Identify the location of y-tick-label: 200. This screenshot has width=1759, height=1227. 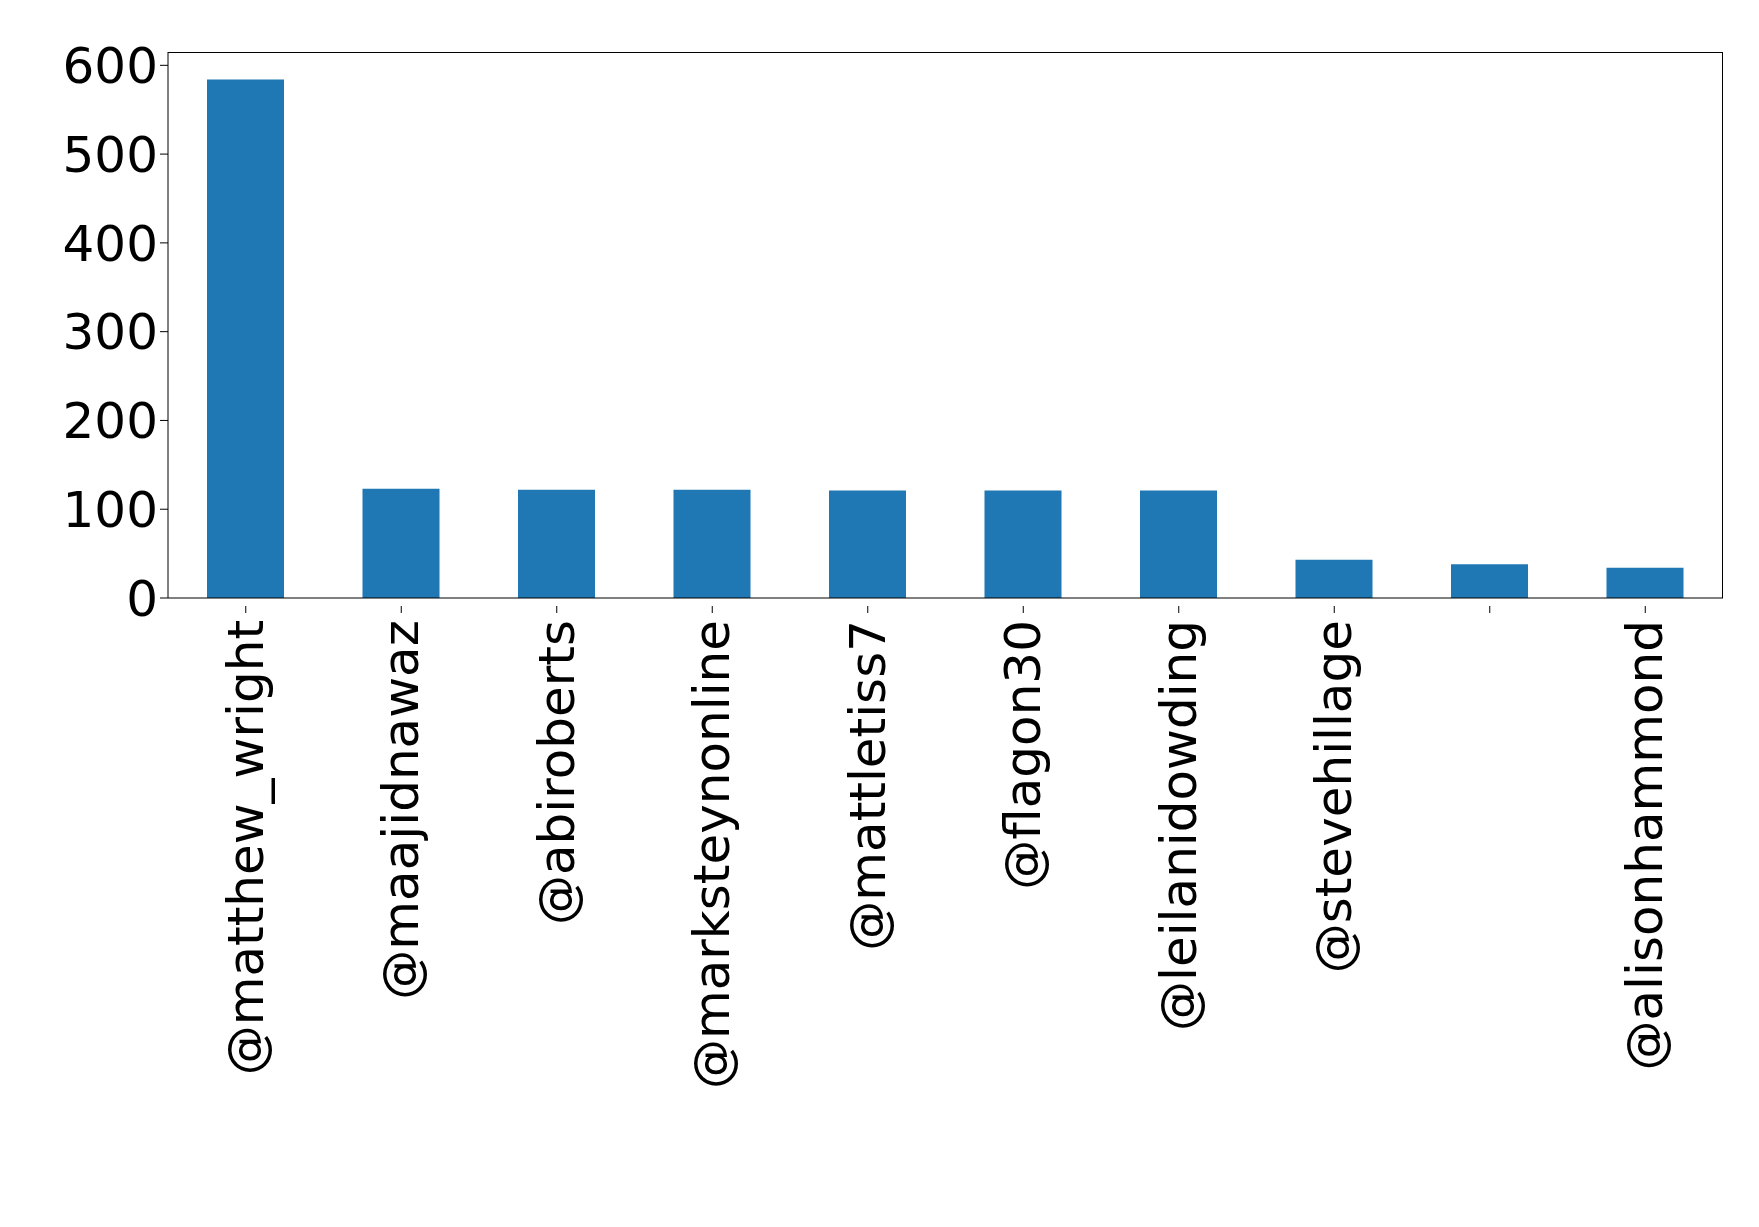
(110, 421).